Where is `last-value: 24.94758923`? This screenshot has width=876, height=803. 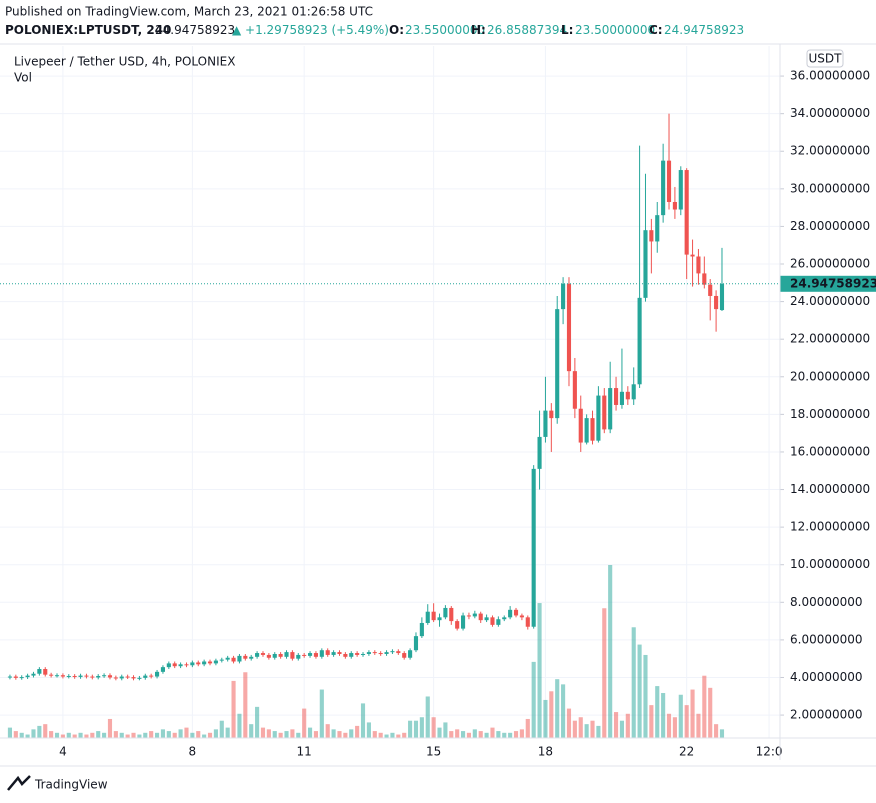
last-value: 24.94758923 is located at coordinates (195, 30).